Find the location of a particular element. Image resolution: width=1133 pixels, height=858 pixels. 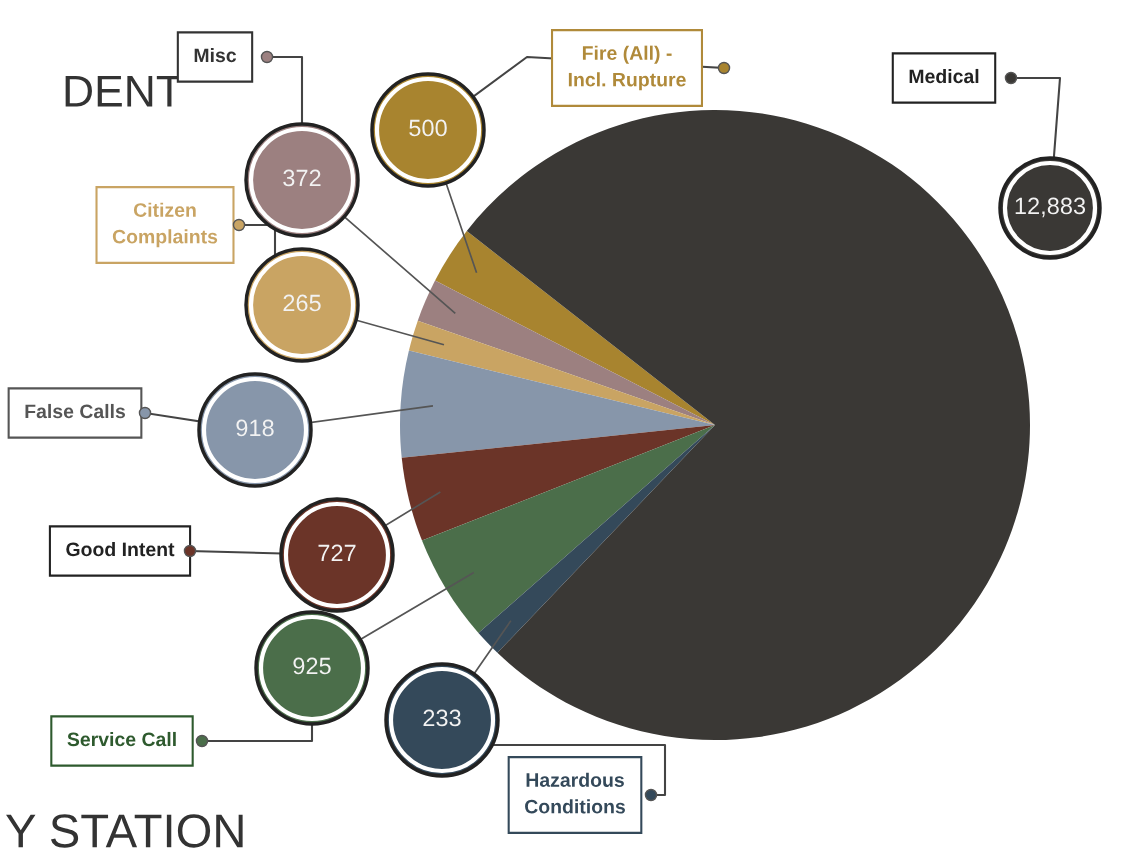

legend-label: Misc is located at coordinates (215, 55).